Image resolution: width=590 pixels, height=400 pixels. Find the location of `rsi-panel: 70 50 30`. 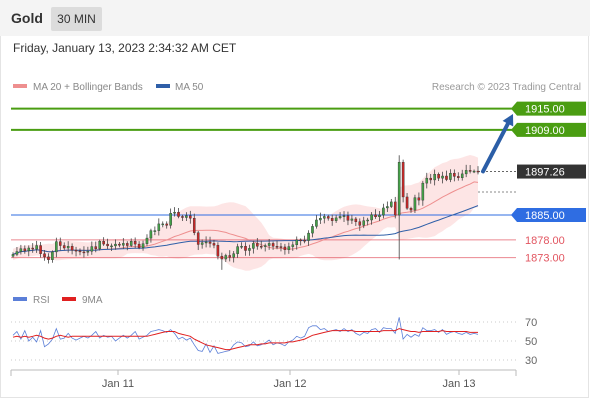

rsi-panel: 70 50 30 is located at coordinates (274, 342).